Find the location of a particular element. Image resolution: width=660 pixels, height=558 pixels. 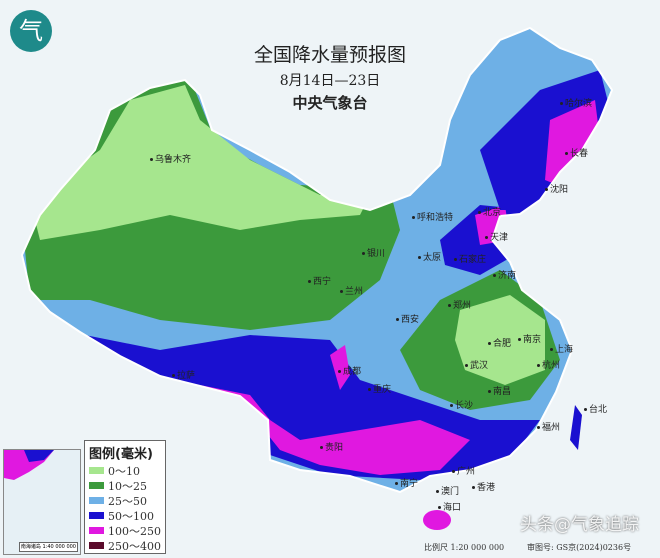

city-label: 乌鲁木齐 is located at coordinates (170, 158).